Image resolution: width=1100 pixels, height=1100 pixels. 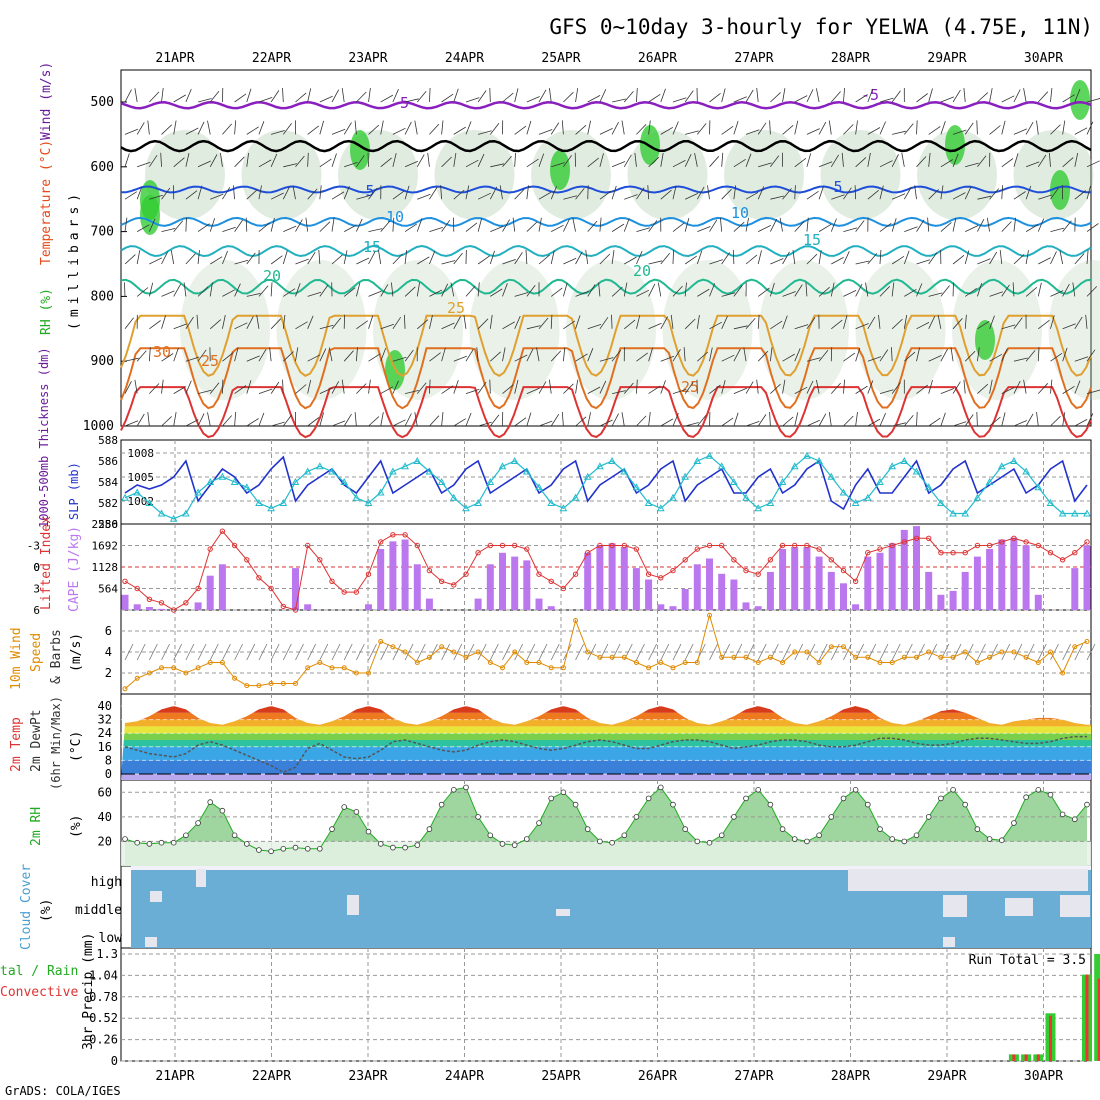 I want to click on isotherm-label: 5, so click(x=369, y=191).